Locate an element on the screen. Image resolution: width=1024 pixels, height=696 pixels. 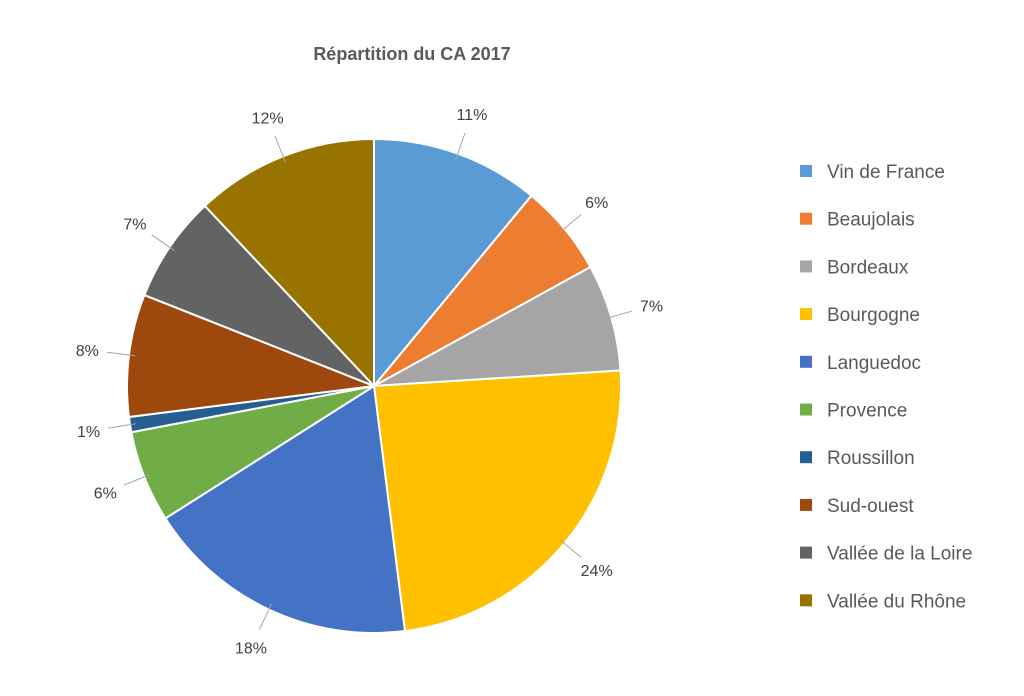
data-label-beaujolais: 6% is located at coordinates (596, 203).